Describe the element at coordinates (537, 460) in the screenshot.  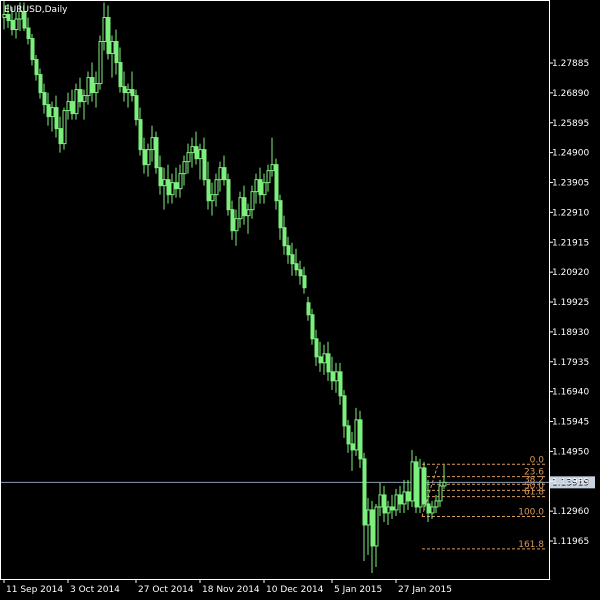
I see `fib-level-label: 0.0` at that location.